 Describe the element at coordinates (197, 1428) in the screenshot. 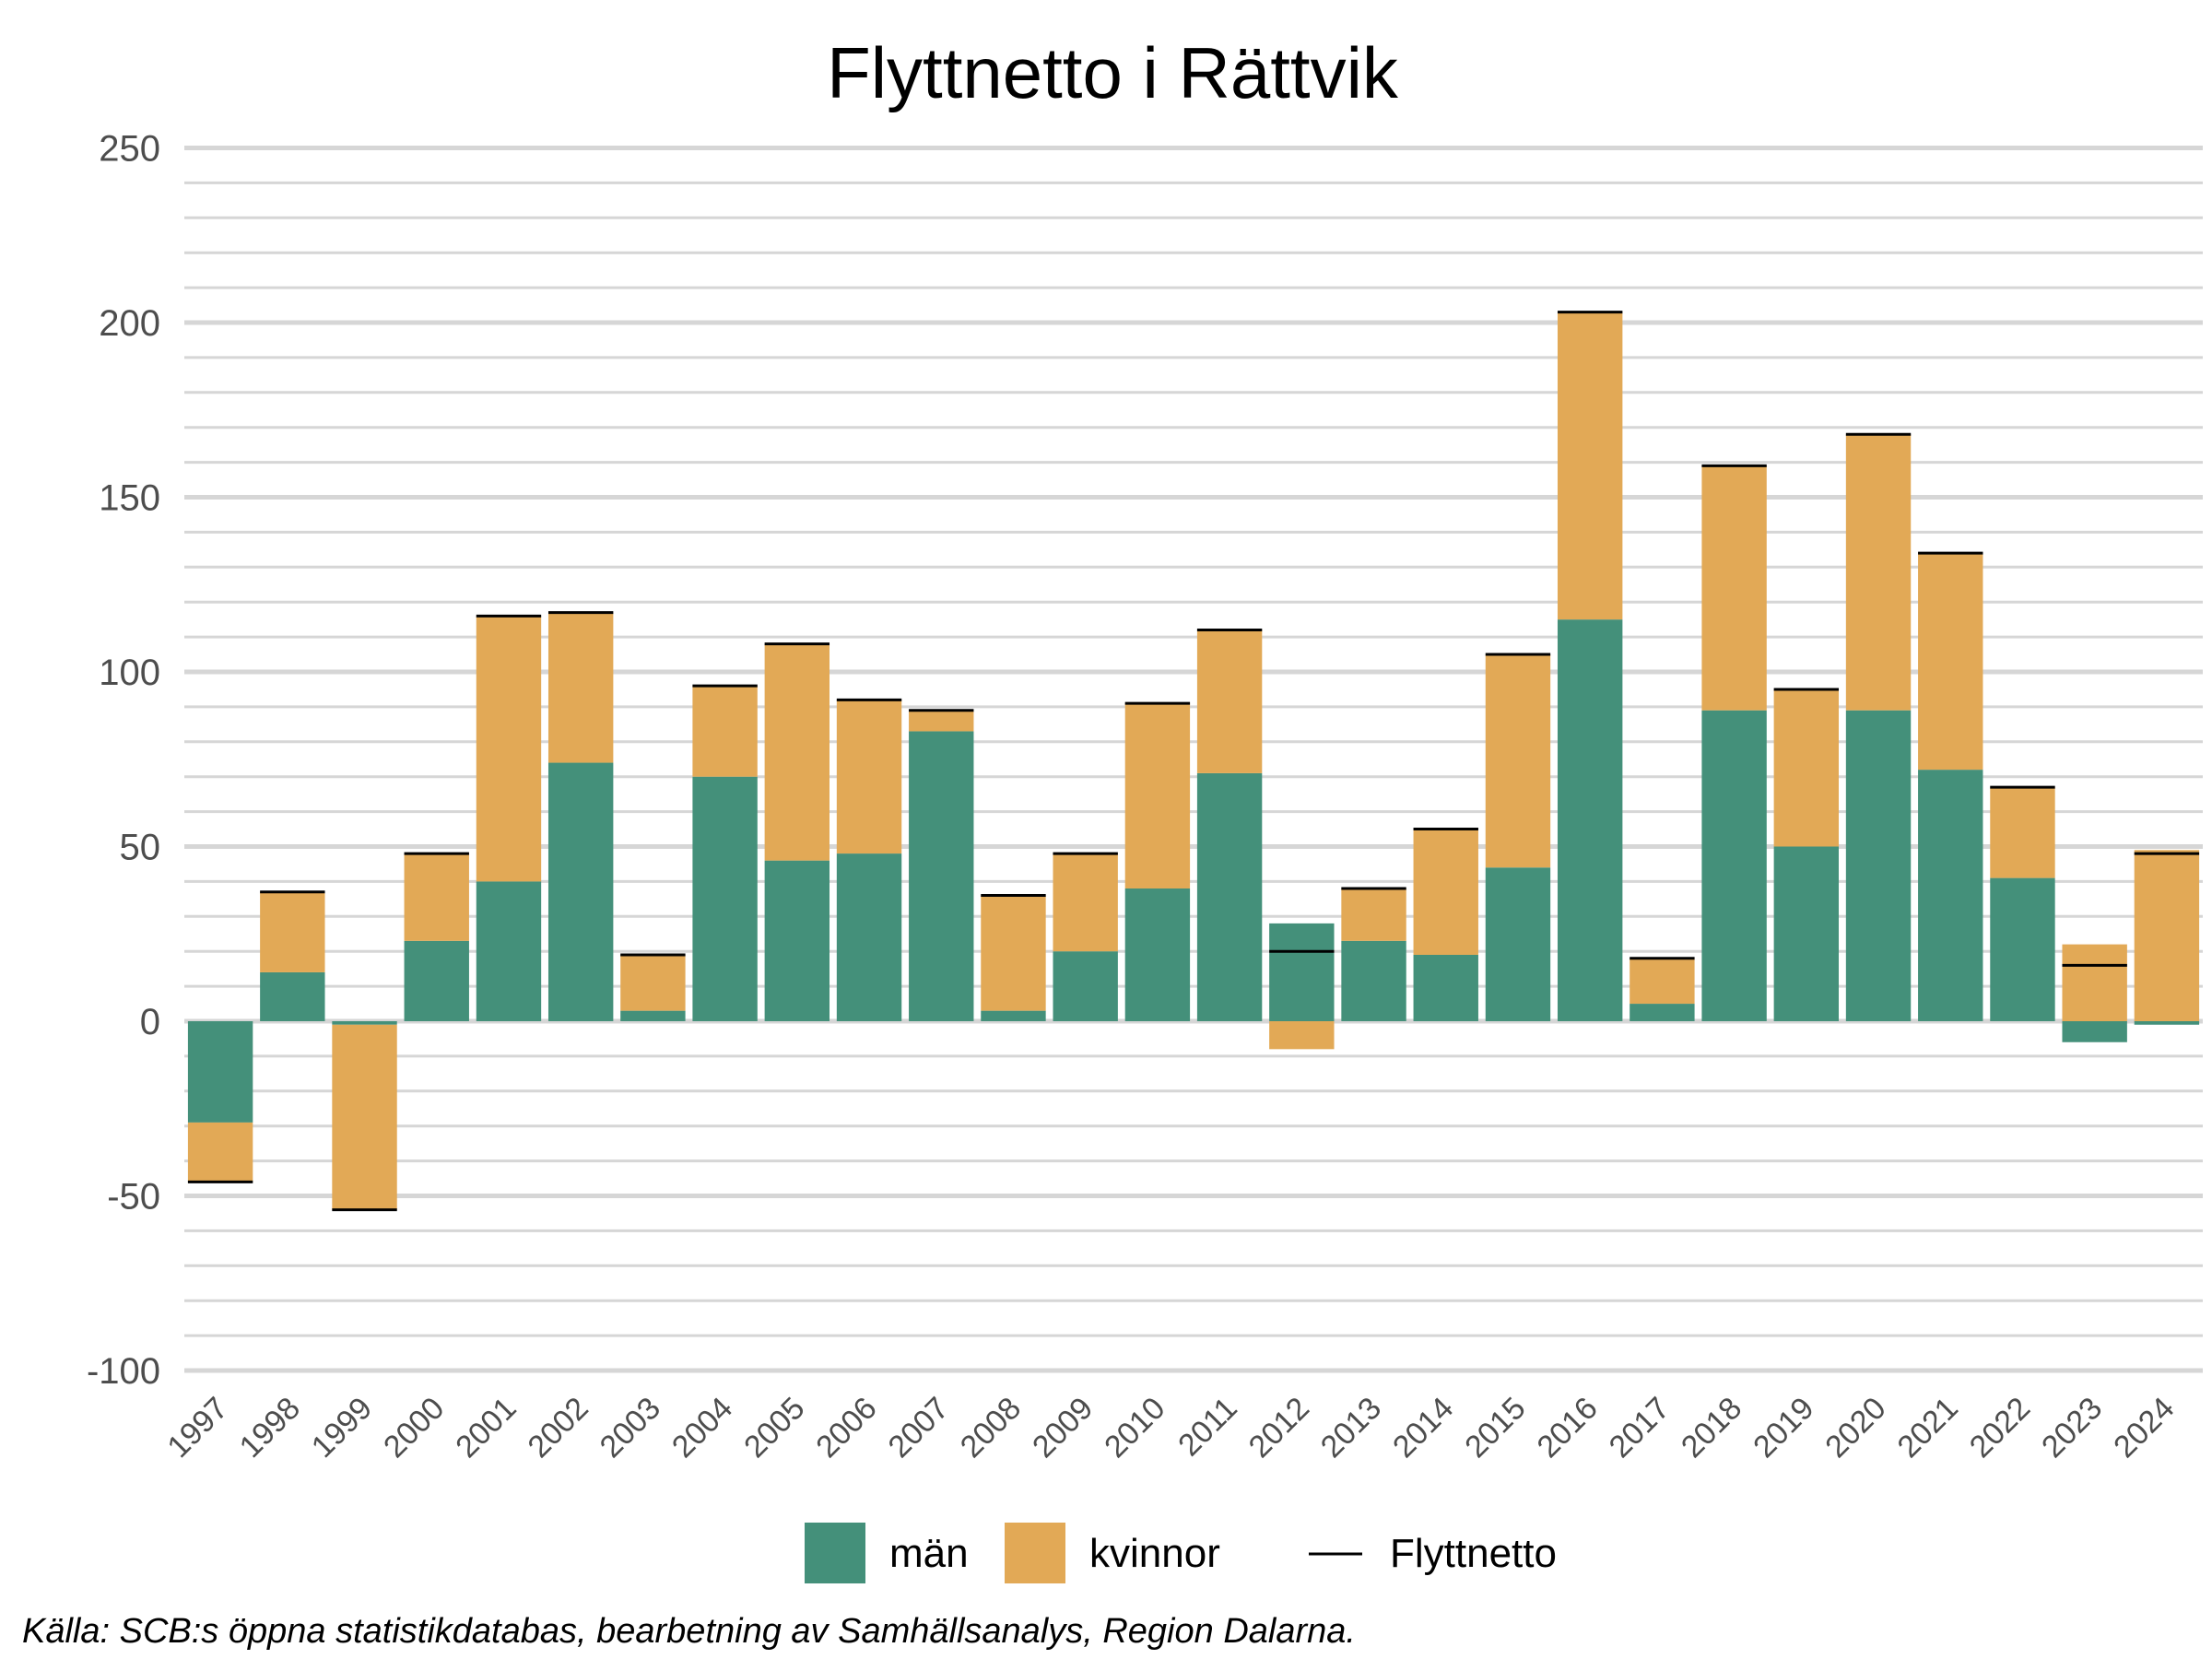

I see `x-tick-label: 1997` at that location.